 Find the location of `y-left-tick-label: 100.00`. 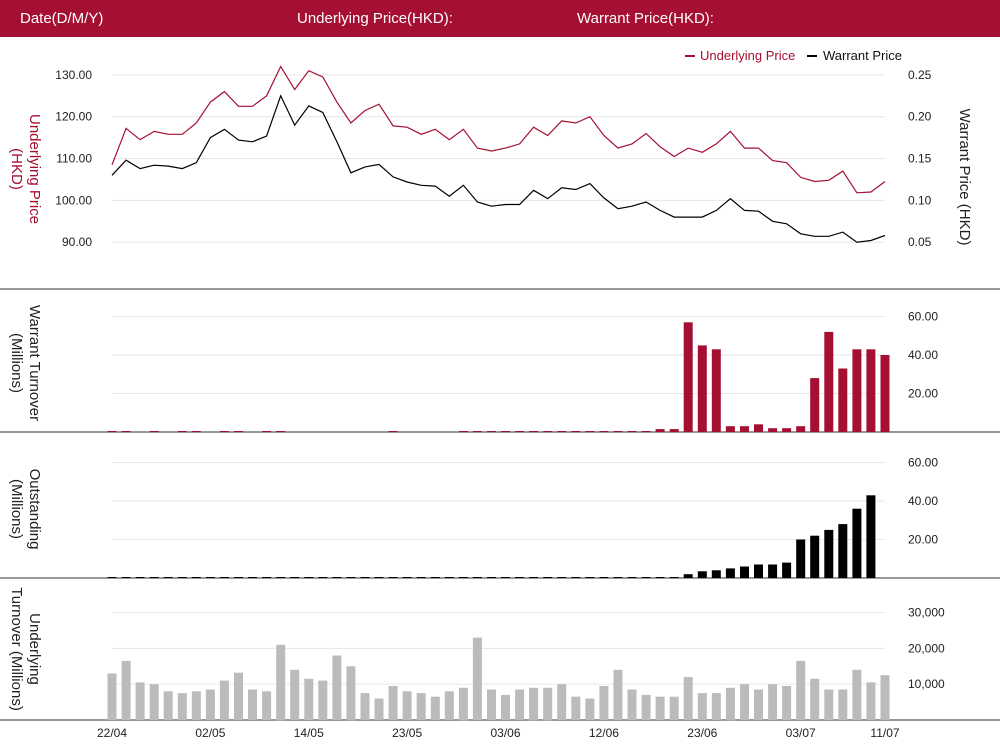

y-left-tick-label: 100.00 is located at coordinates (73, 200).